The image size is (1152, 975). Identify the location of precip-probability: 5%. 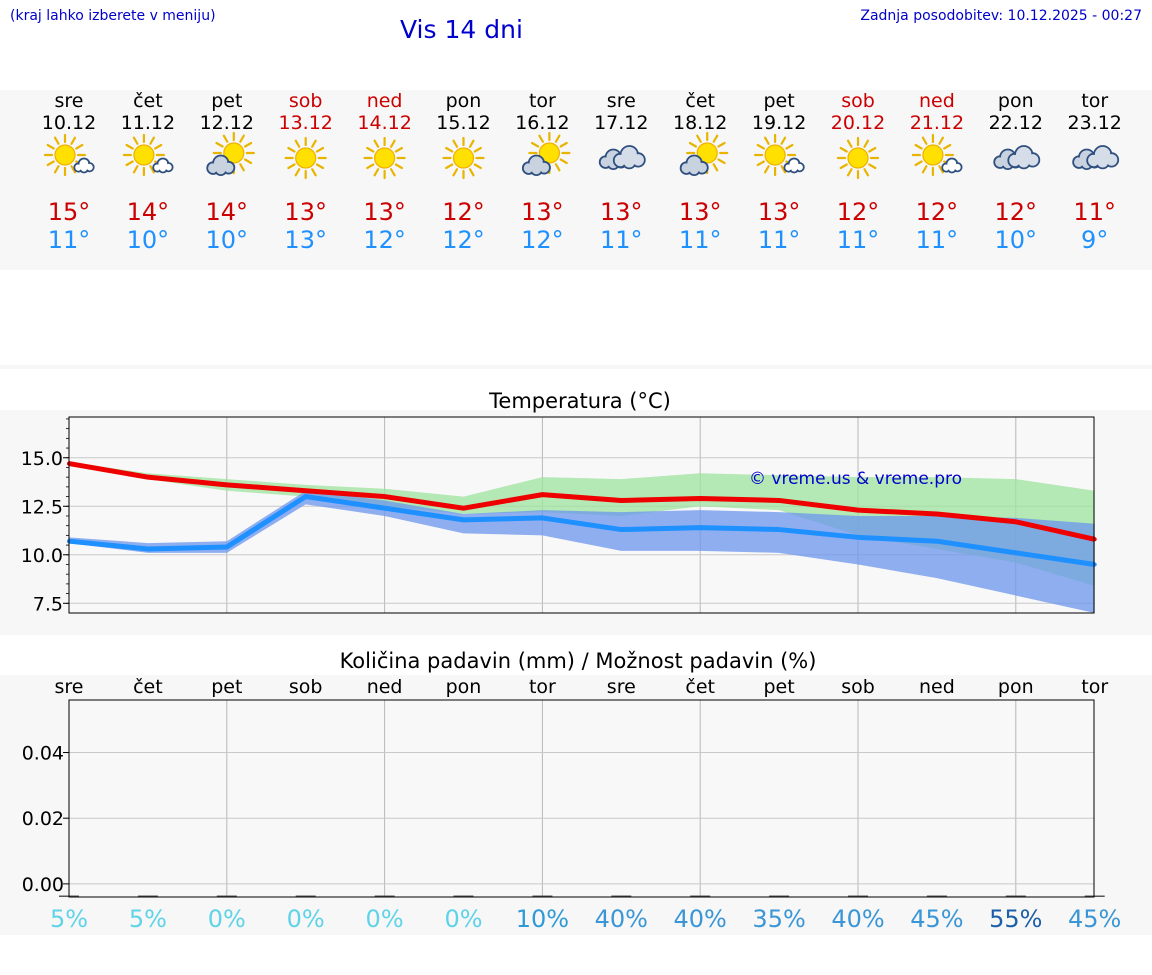
(69, 919).